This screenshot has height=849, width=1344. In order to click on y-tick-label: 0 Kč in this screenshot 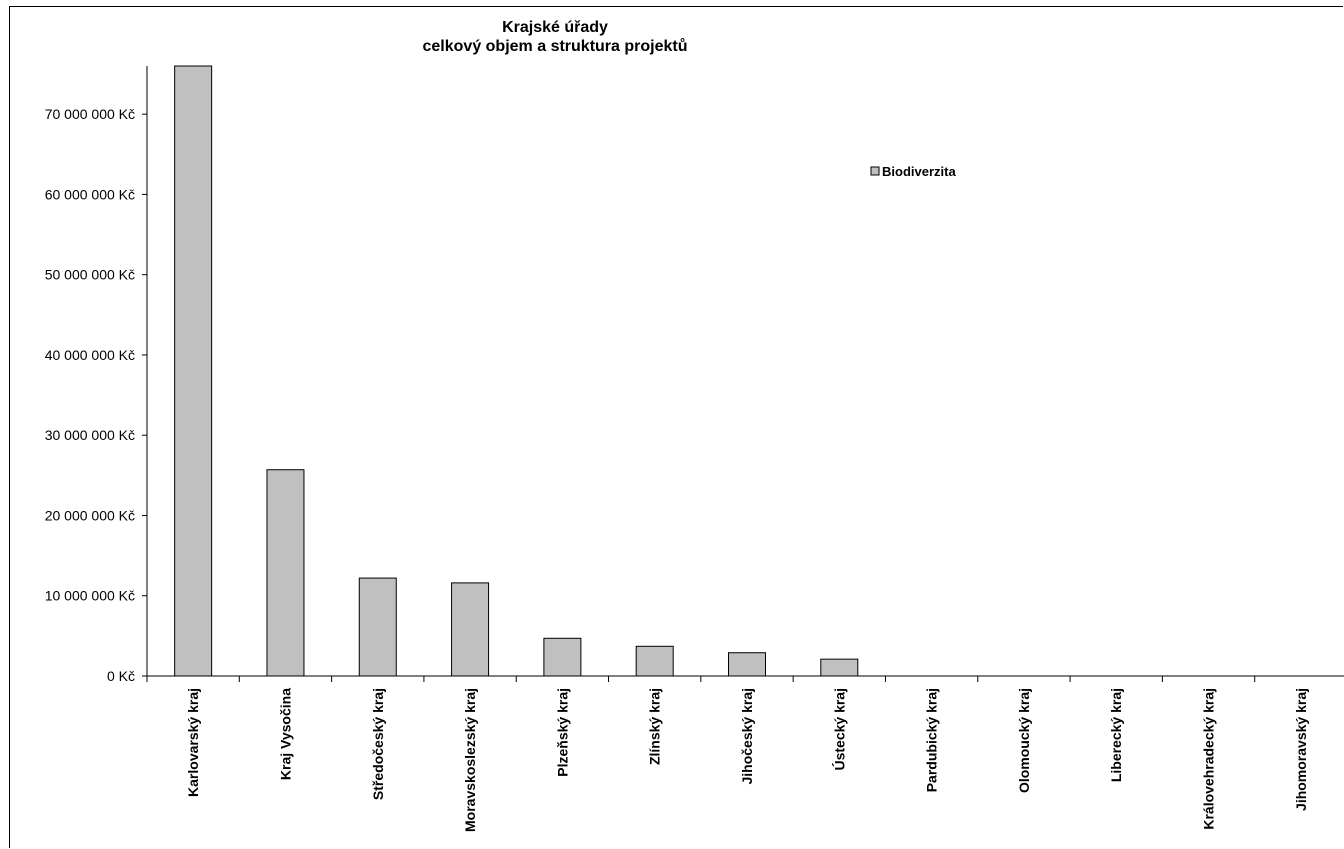, I will do `click(121, 676)`.